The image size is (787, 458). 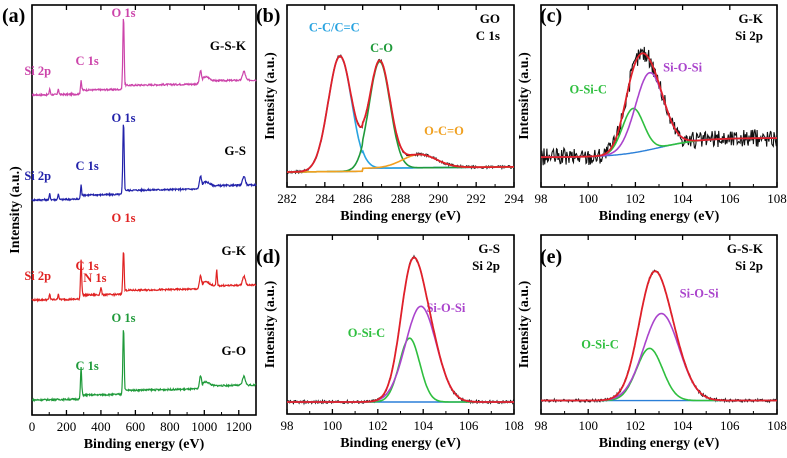 What do you see at coordinates (488, 35) in the screenshot?
I see `core-level-subtitle: C 1s` at bounding box center [488, 35].